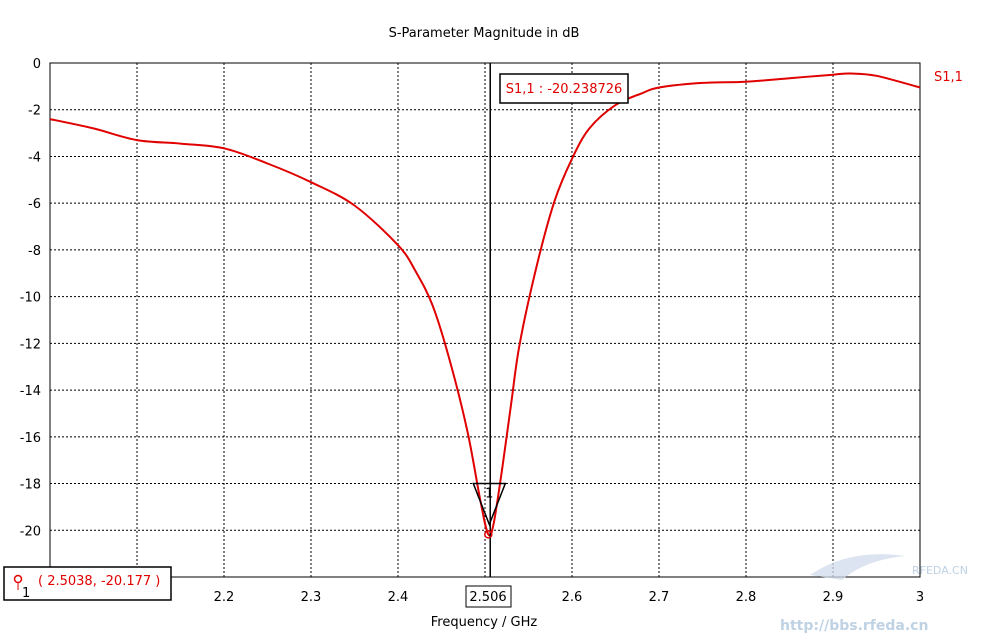  I want to click on marker-x-label-text: 2.506, so click(487, 597).